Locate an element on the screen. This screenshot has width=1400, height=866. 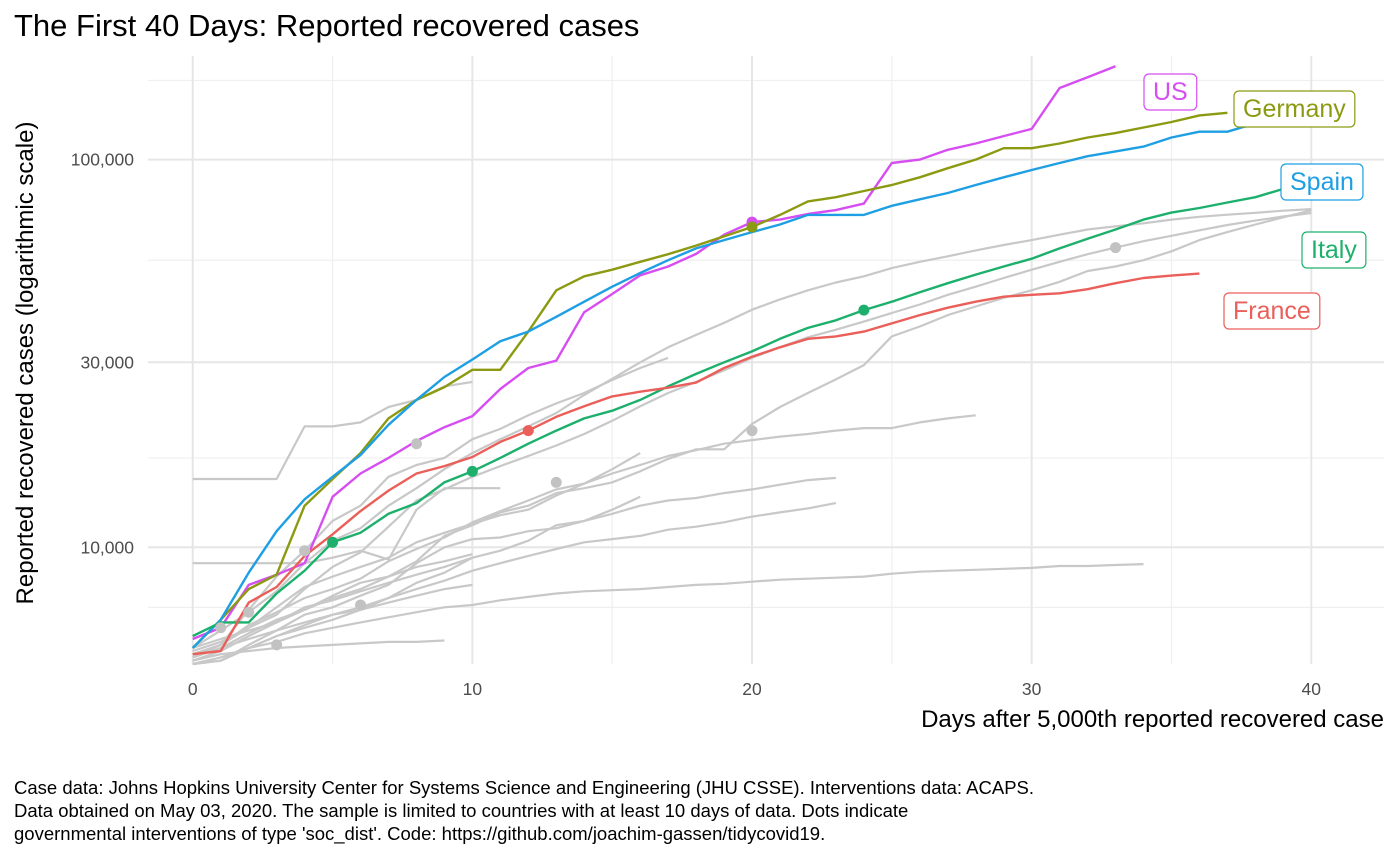
x-tick-label: 20 is located at coordinates (752, 689).